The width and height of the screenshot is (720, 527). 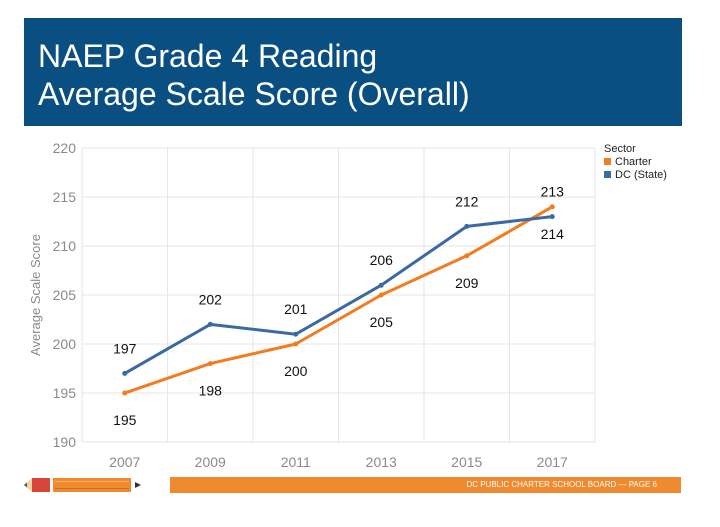 What do you see at coordinates (254, 94) in the screenshot?
I see `slide-title-line2: Average Scale Score (Overall)` at bounding box center [254, 94].